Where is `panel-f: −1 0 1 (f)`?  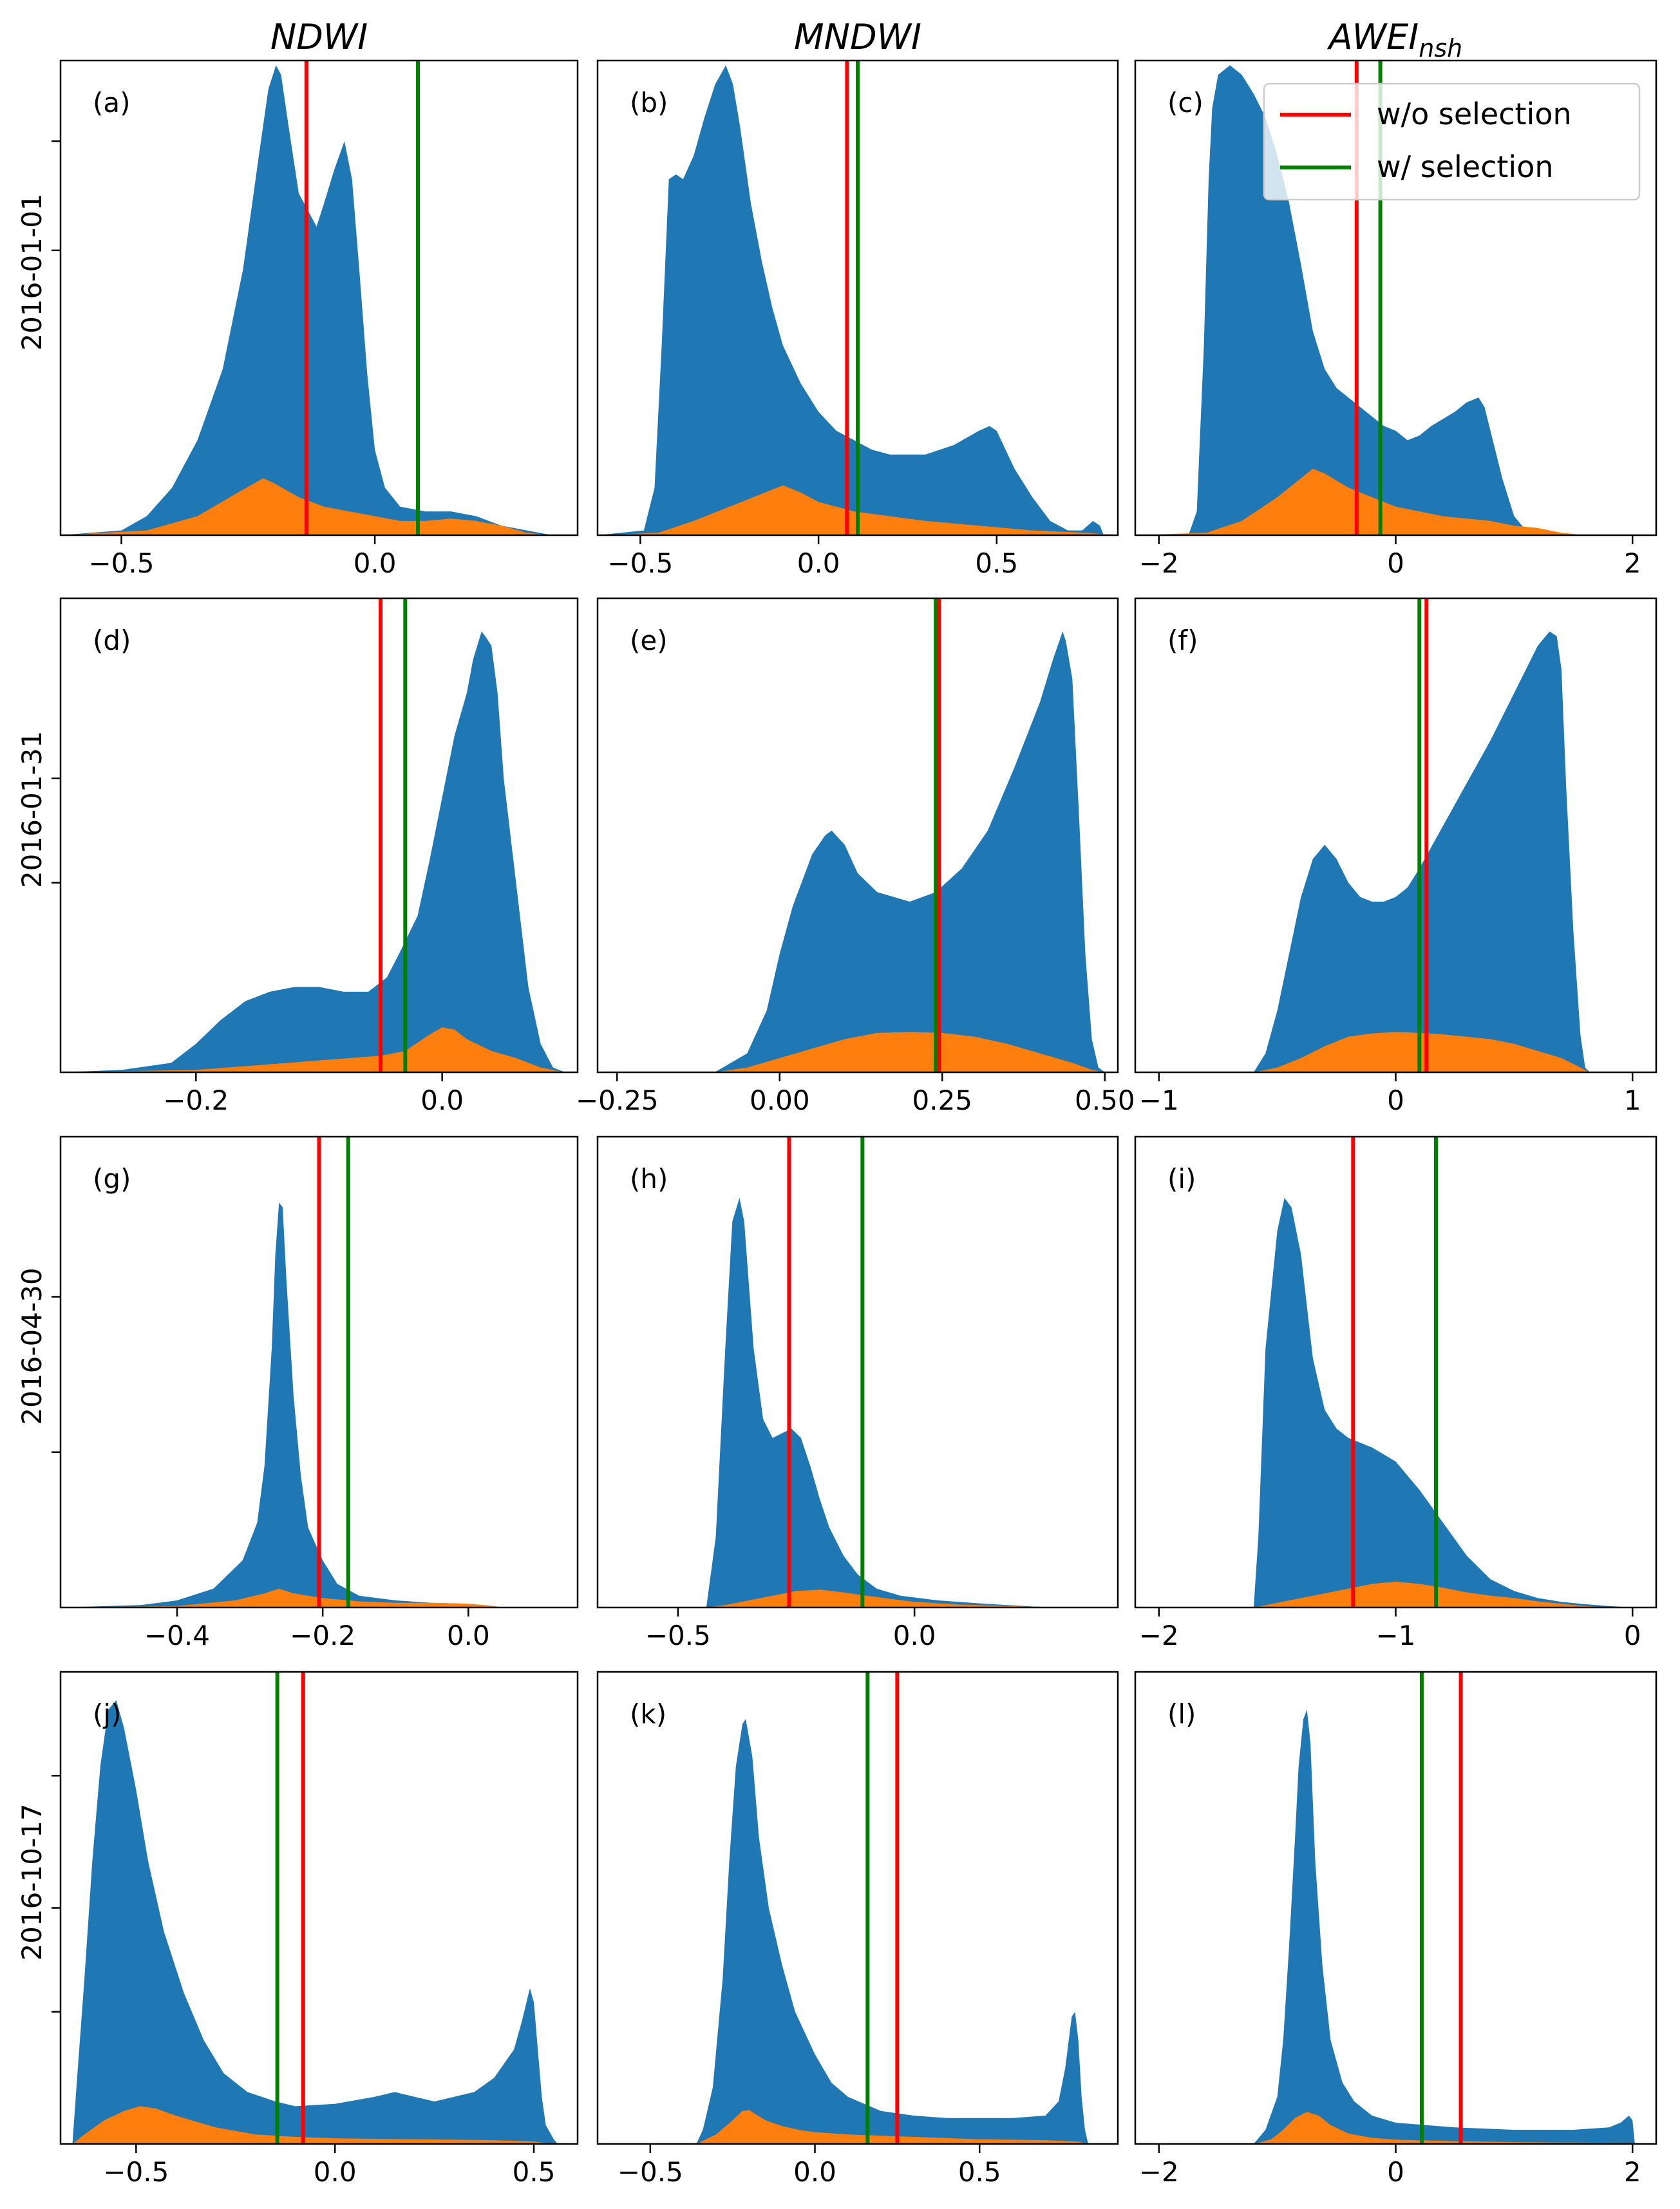
panel-f: −1 0 1 (f) is located at coordinates (1395, 856).